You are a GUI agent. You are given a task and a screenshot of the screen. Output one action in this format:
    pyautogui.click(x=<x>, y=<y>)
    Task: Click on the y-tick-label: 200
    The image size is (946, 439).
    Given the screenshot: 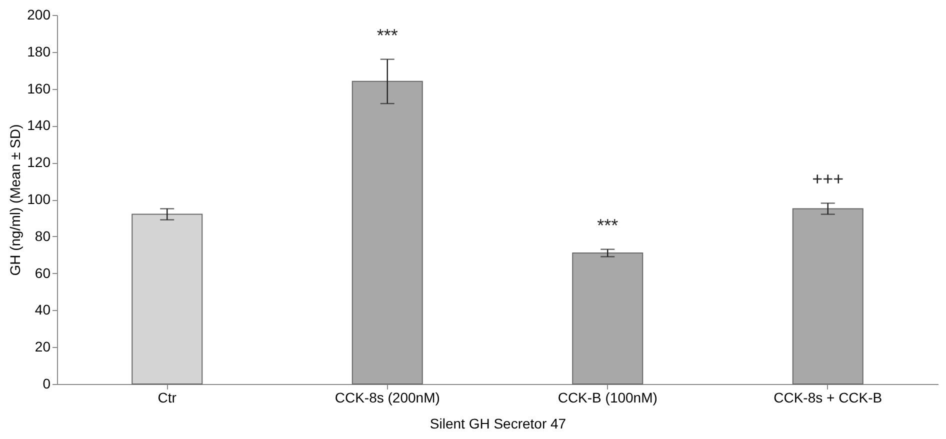 What is the action you would take?
    pyautogui.click(x=39, y=14)
    